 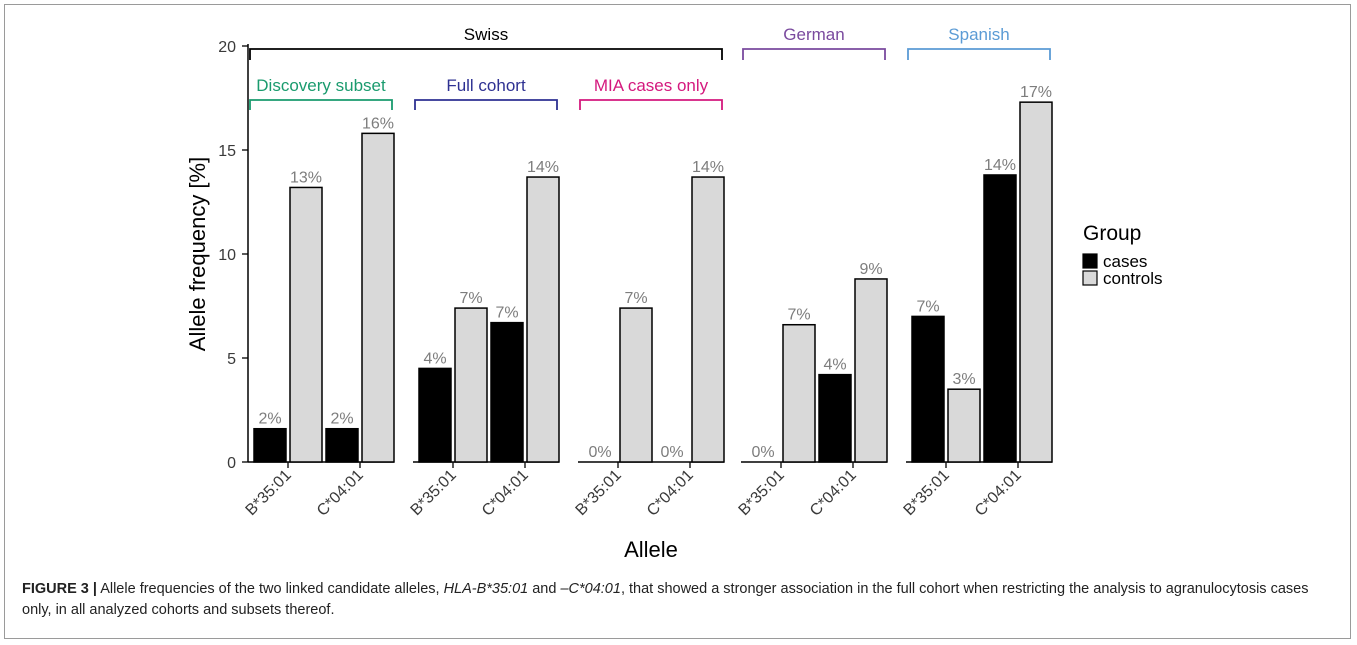 What do you see at coordinates (590, 589) in the screenshot?
I see `caption-allele-c0401: –C*04:01` at bounding box center [590, 589].